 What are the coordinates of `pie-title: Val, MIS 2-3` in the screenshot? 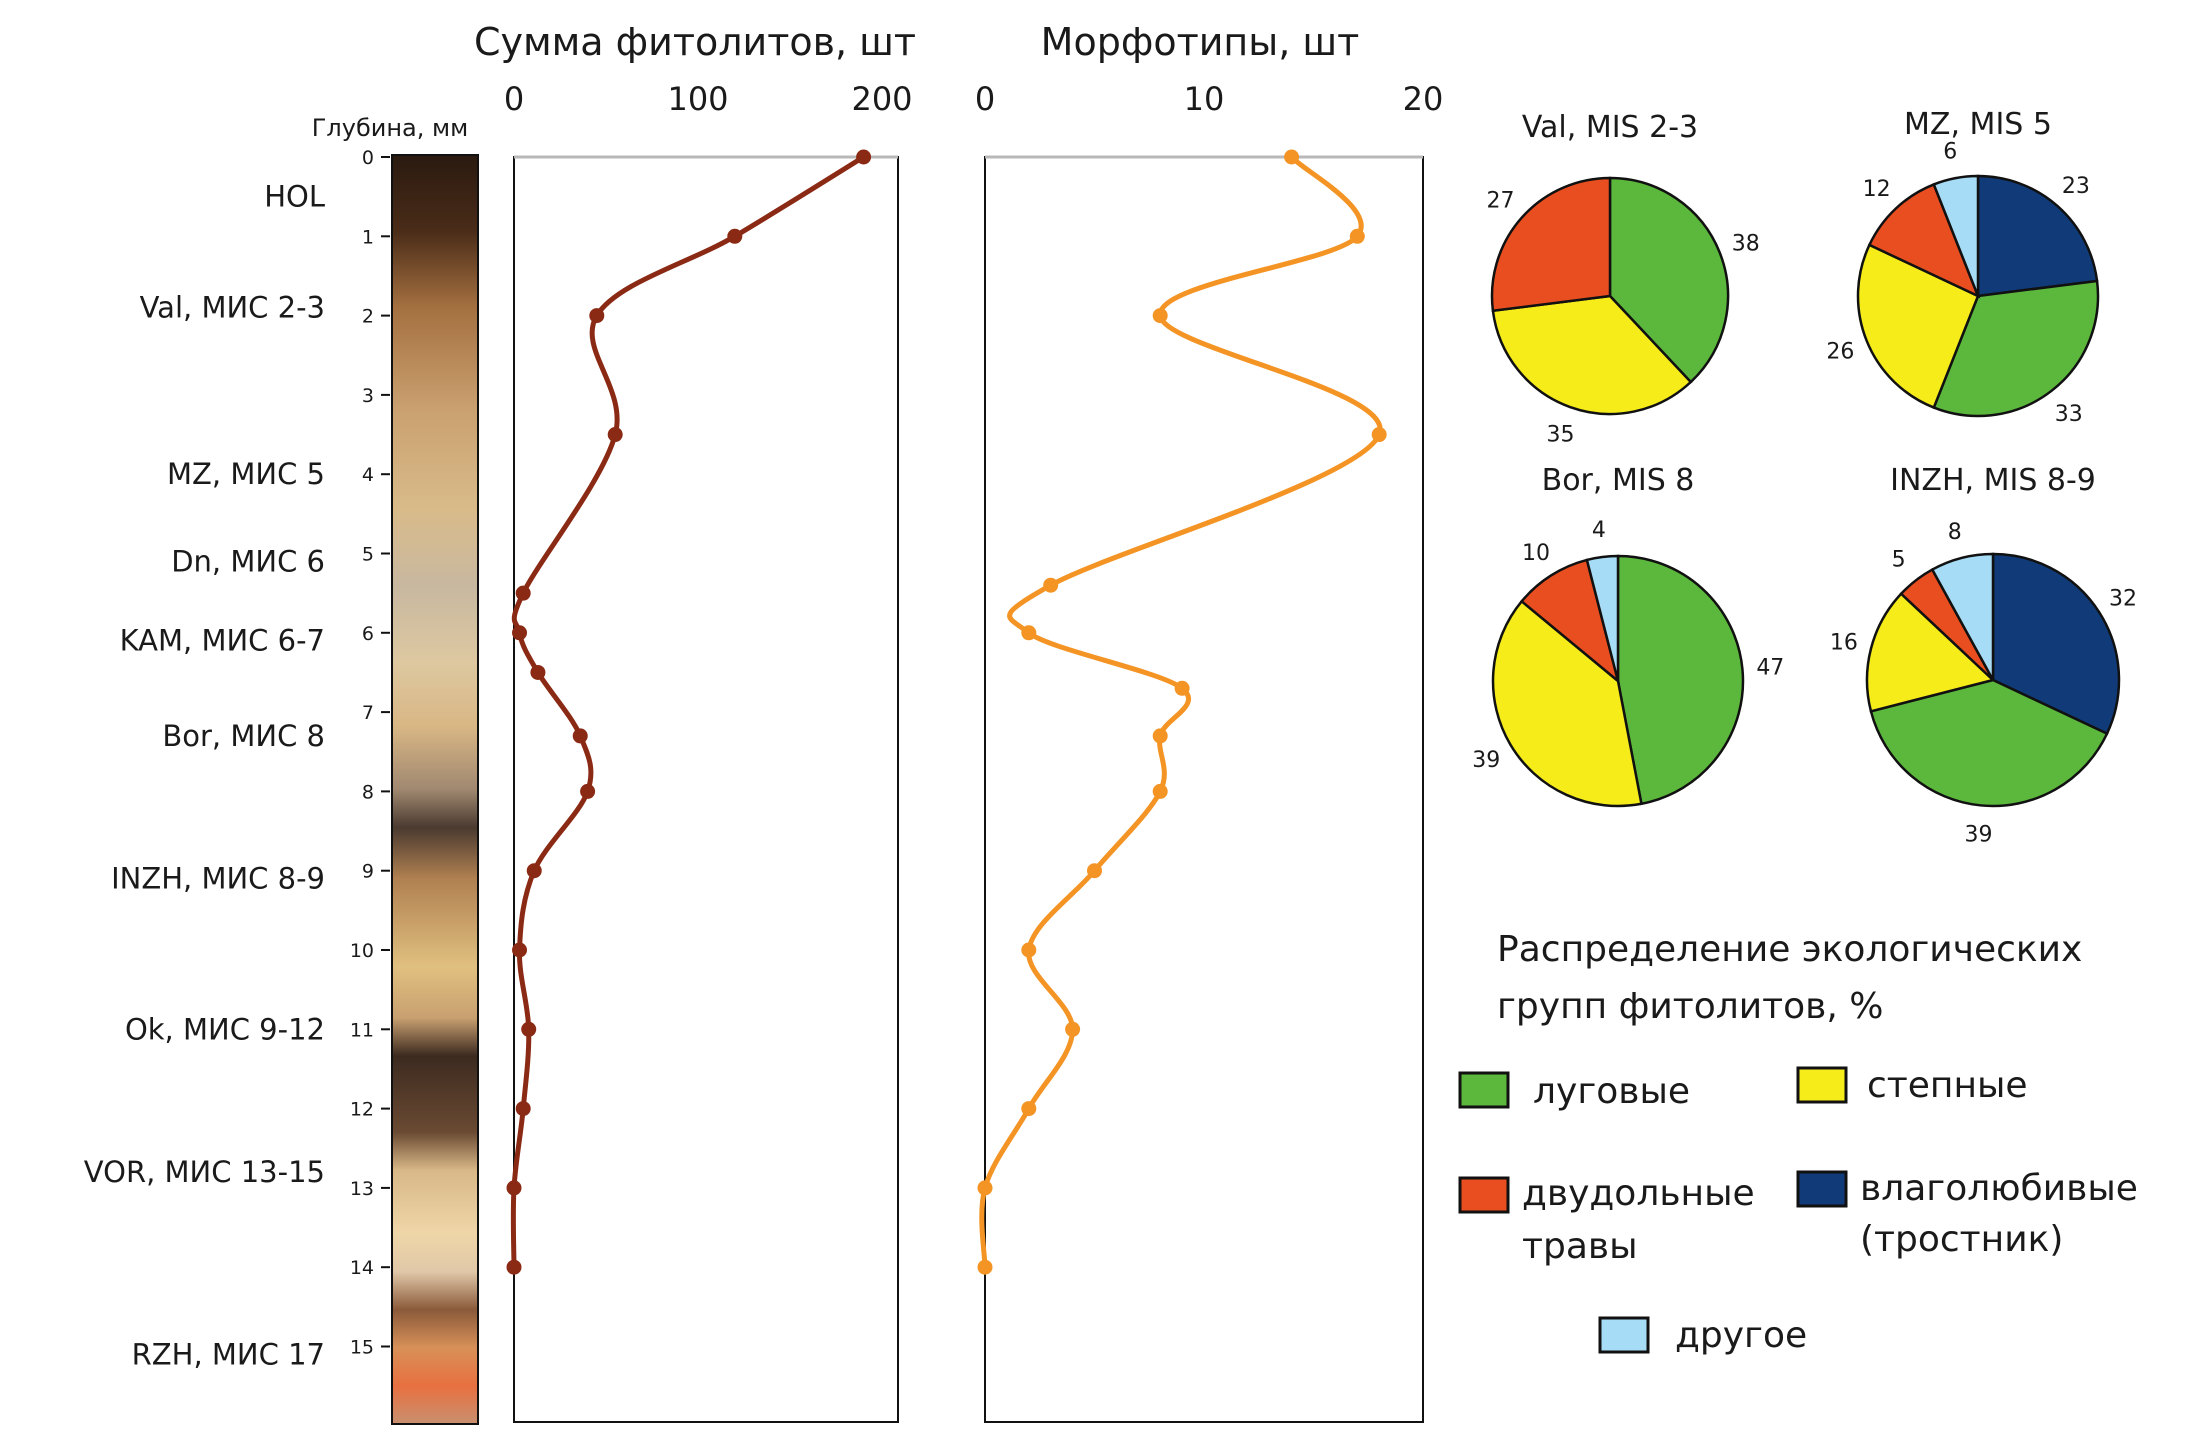 It's located at (1610, 127).